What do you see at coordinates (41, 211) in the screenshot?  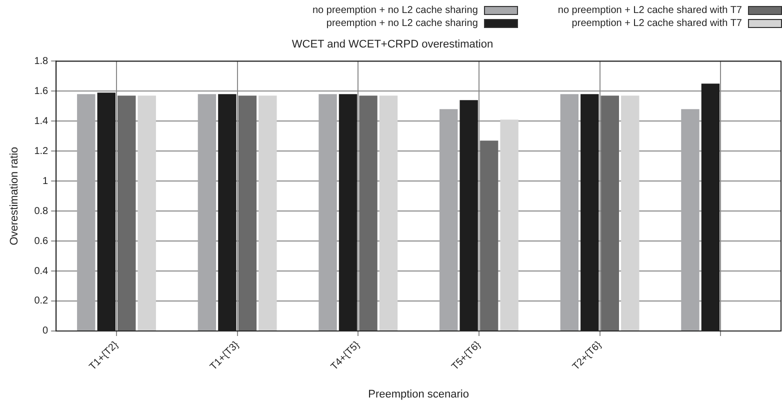 I see `y-tick-label: 0.8` at bounding box center [41, 211].